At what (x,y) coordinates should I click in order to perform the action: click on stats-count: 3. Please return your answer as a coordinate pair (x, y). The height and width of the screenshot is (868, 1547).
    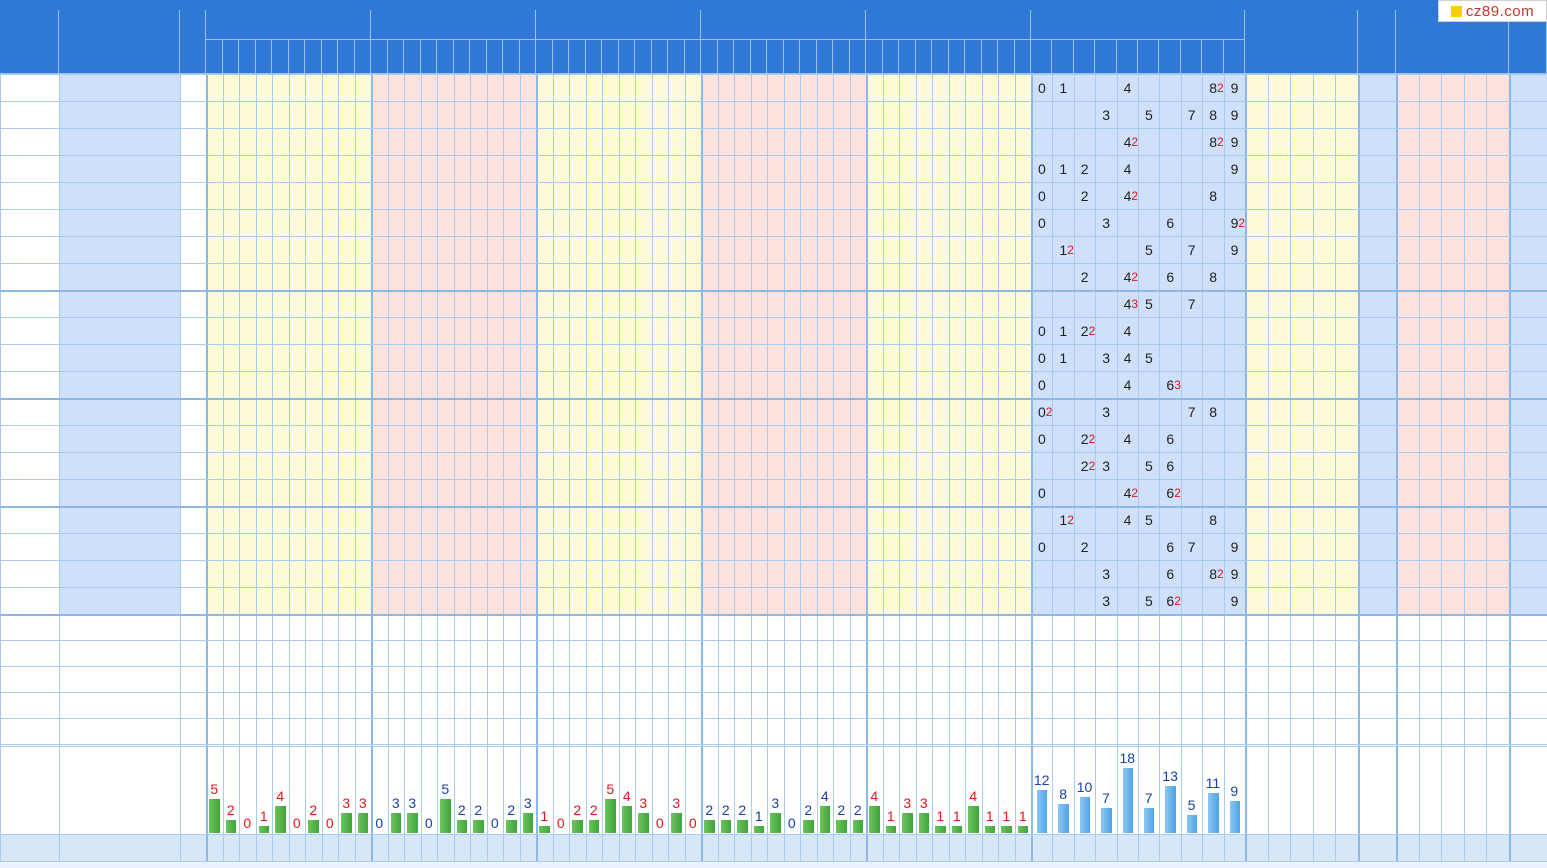
    Looking at the image, I should click on (676, 802).